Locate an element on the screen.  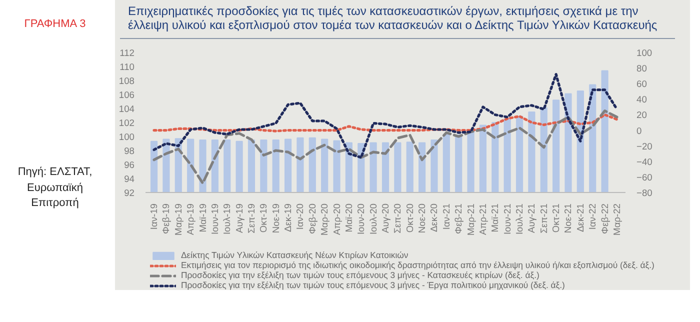
x-tick-label: Ιαν-19 is located at coordinates (154, 216).